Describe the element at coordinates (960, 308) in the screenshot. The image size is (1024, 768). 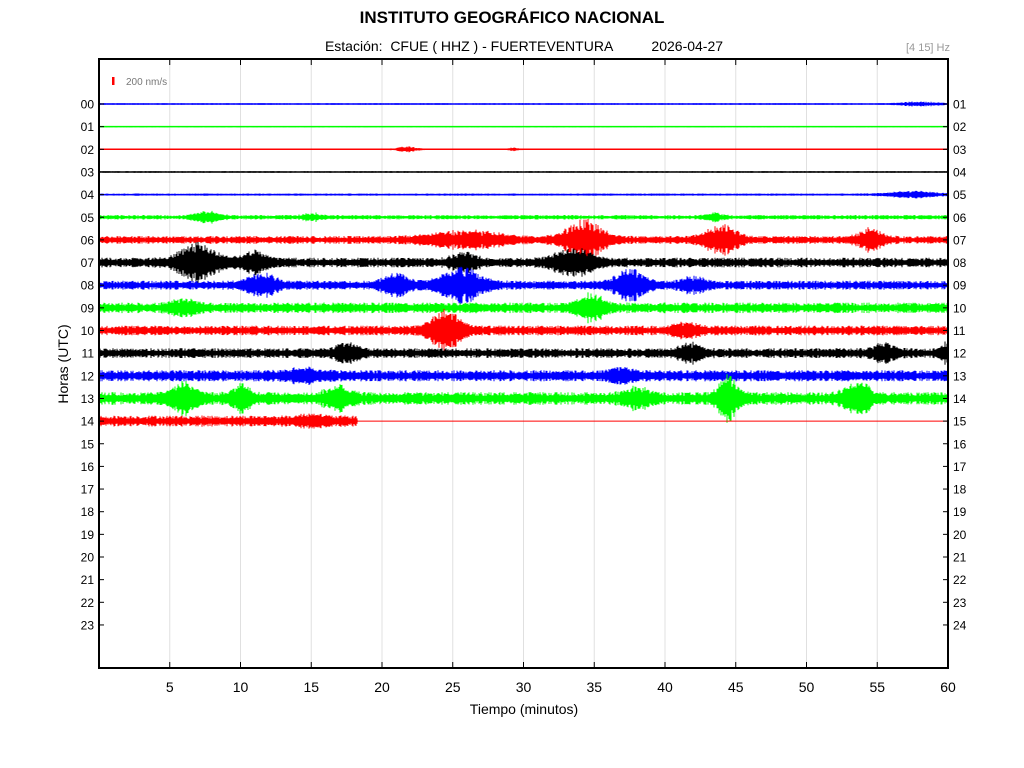
I see `y-tick-label-right: 10` at that location.